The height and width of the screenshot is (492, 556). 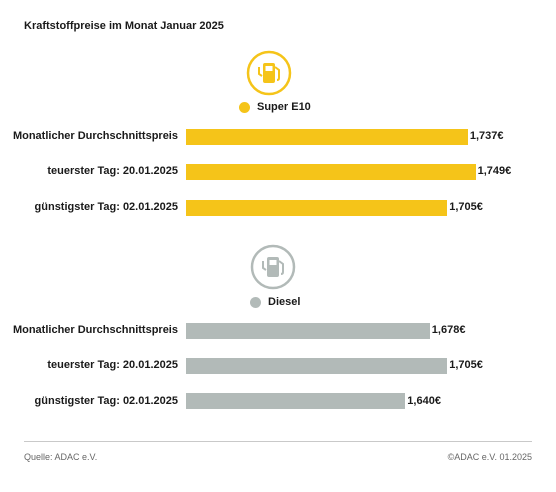 I want to click on legend-label: Diesel, so click(x=284, y=302).